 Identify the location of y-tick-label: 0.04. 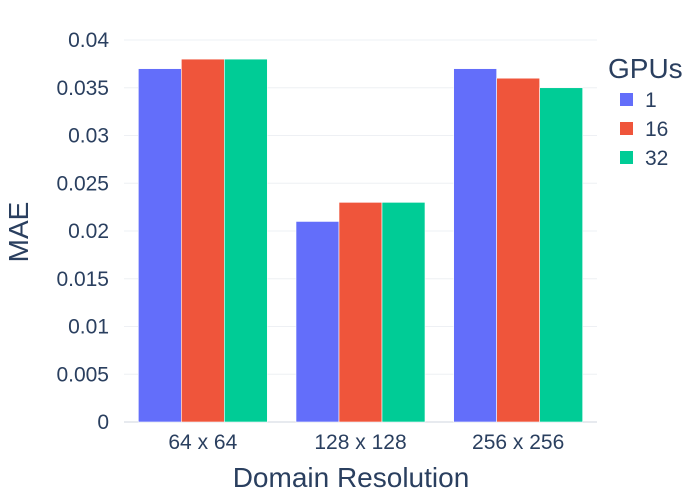
(88, 40).